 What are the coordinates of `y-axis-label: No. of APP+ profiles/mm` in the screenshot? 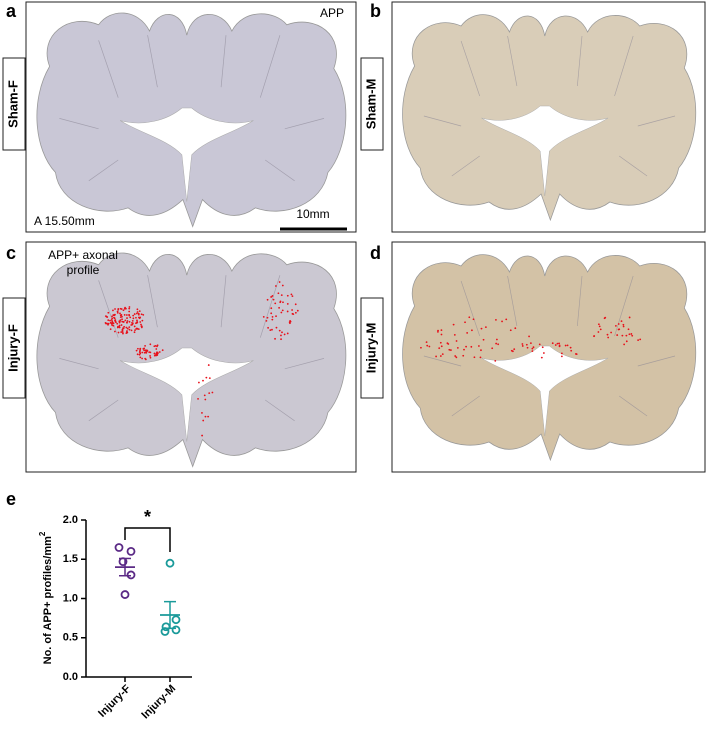 It's located at (48, 600).